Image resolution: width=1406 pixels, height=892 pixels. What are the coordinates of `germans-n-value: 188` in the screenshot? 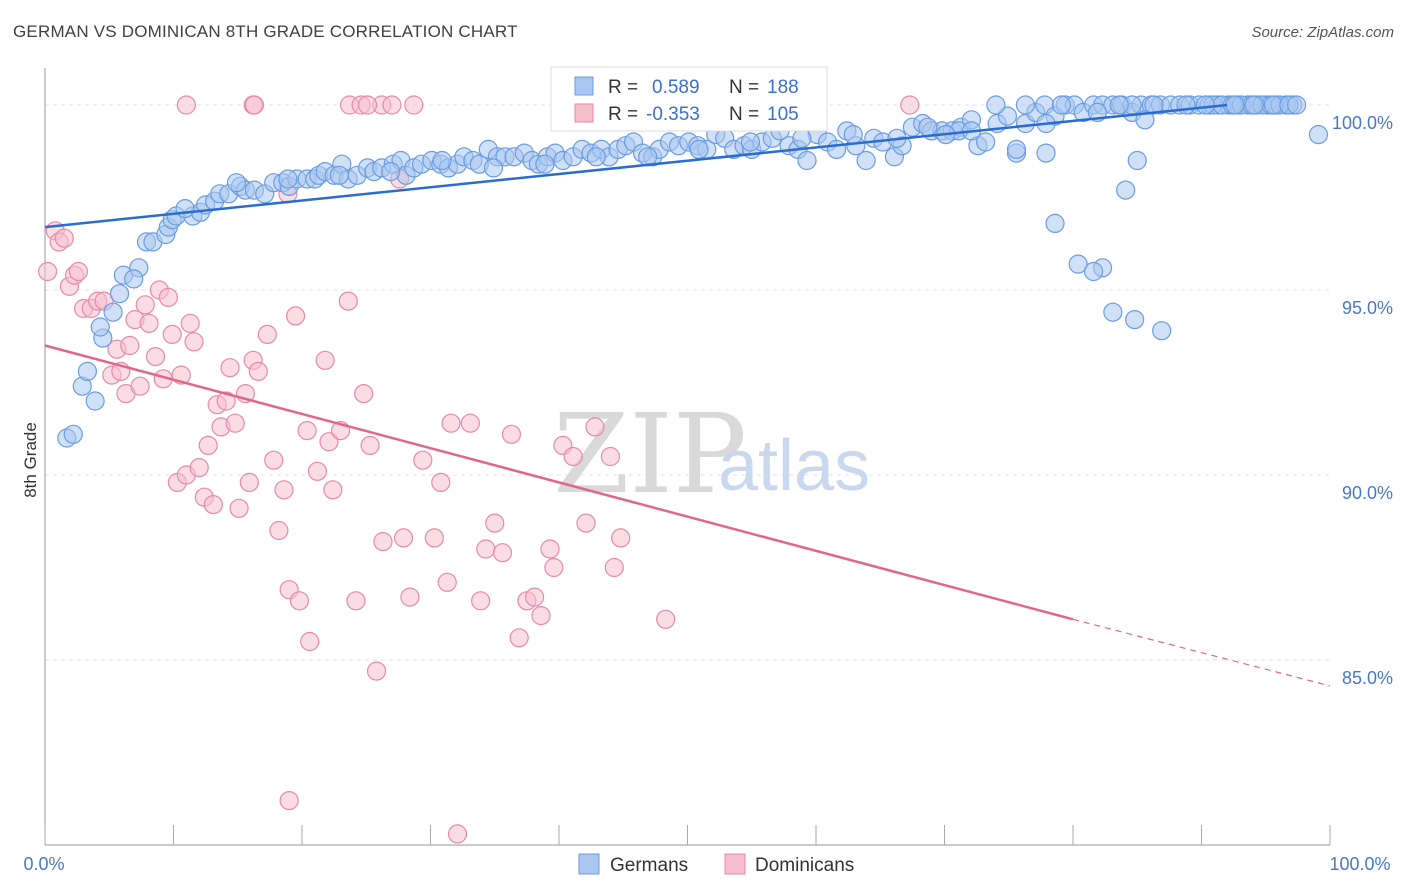 It's located at (783, 87).